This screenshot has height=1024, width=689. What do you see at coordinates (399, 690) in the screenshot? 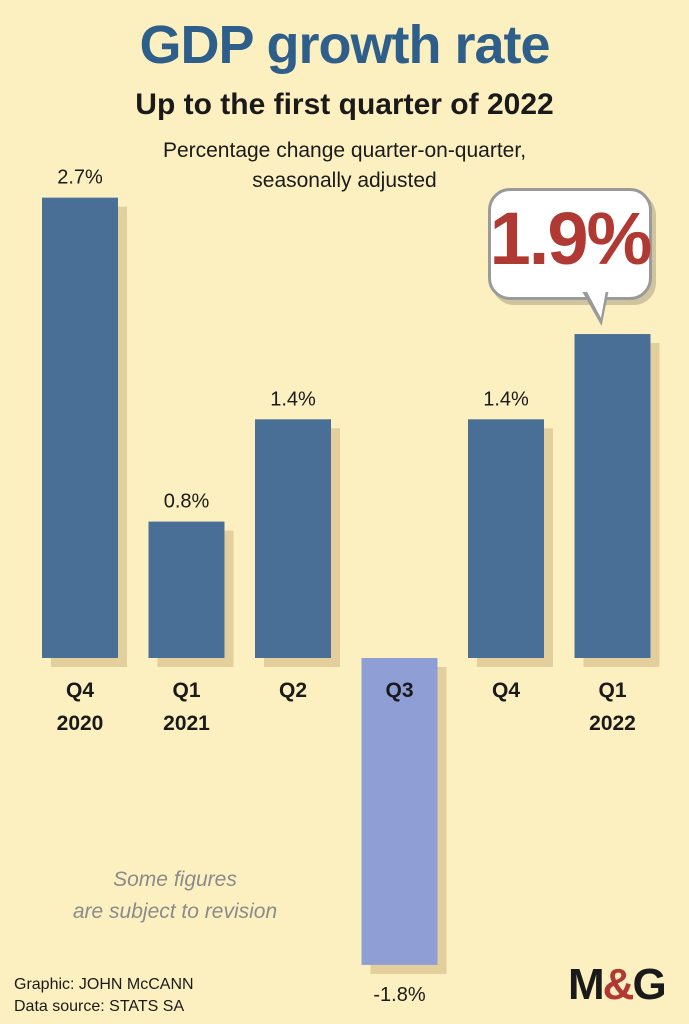
I see `tick-label-quarter: Q3` at bounding box center [399, 690].